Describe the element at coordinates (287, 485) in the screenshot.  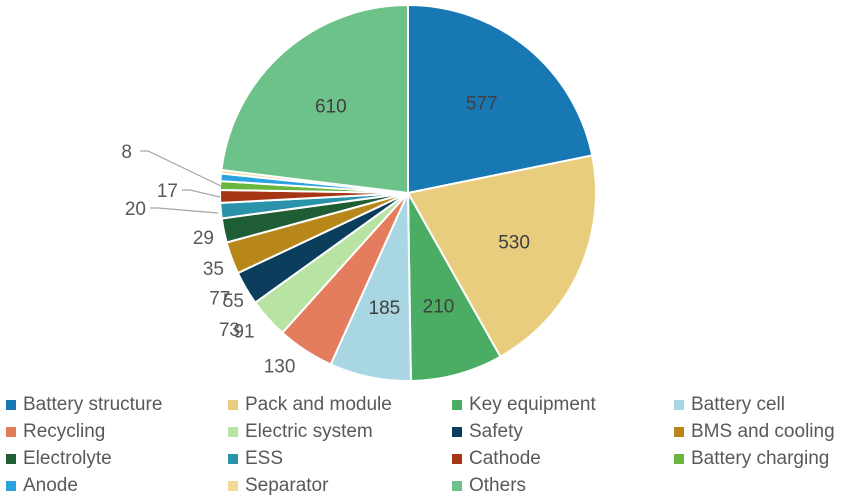
I see `legend-label: Separator` at that location.